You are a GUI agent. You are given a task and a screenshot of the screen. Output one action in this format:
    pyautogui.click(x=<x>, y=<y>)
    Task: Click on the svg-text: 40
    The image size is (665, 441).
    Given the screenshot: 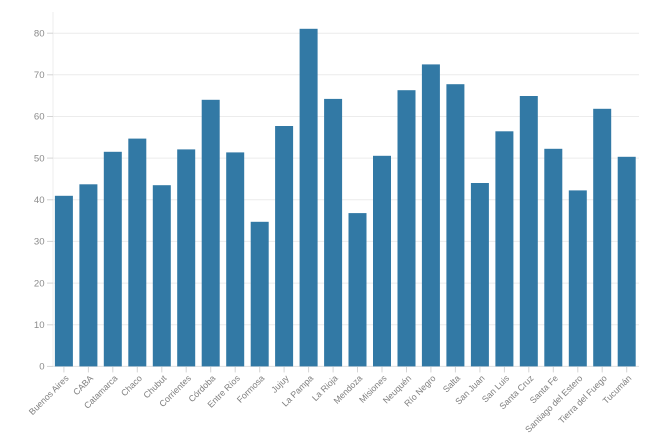 What is the action you would take?
    pyautogui.click(x=39, y=200)
    